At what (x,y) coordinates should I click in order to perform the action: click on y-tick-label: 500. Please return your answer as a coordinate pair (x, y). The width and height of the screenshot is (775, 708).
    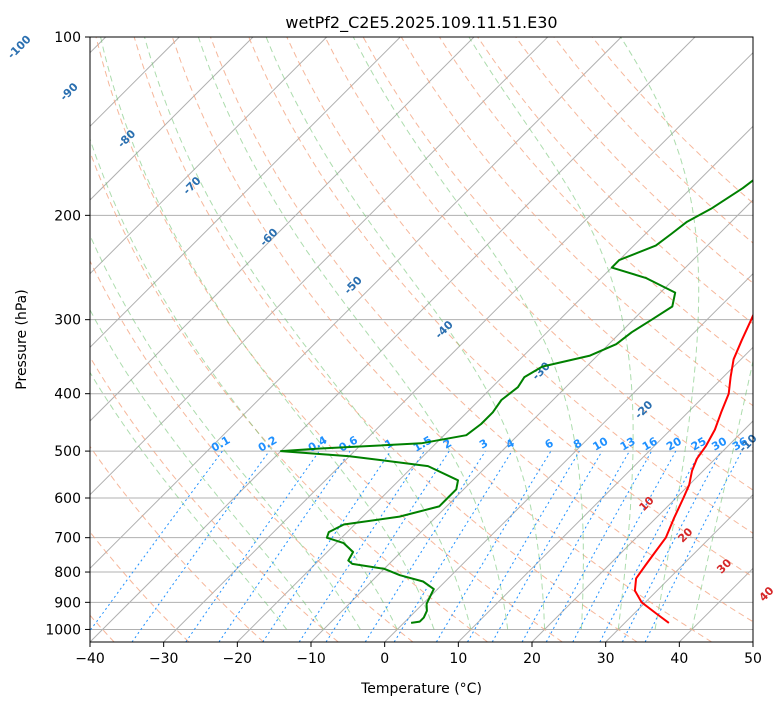
    Looking at the image, I should click on (67, 452).